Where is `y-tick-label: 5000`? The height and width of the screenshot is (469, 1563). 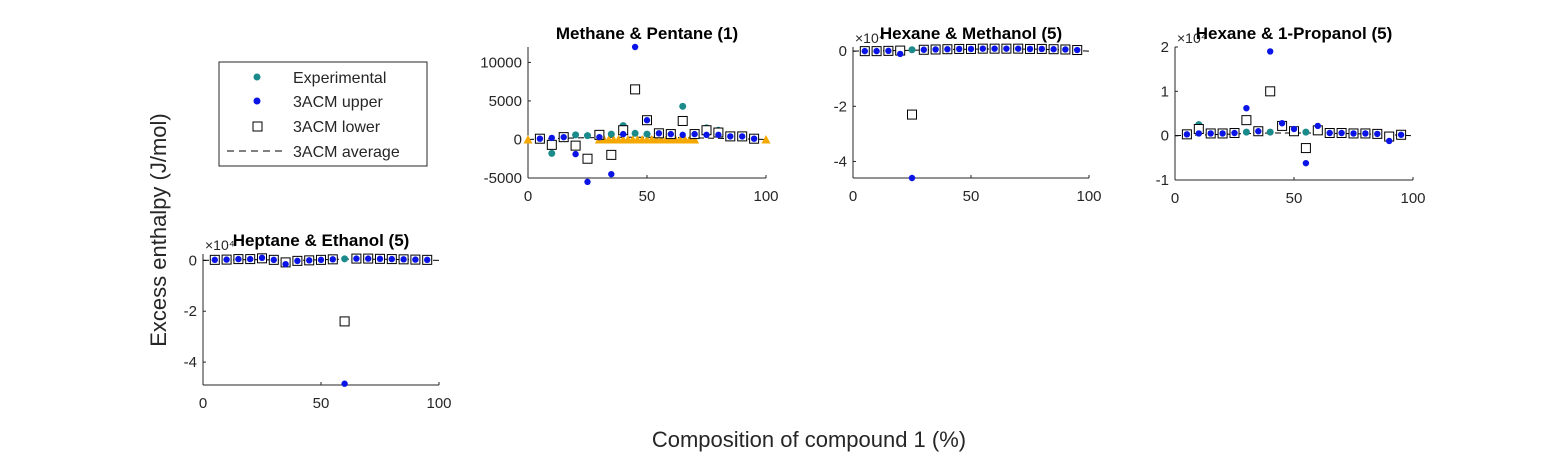
y-tick-label: 5000 is located at coordinates (505, 101).